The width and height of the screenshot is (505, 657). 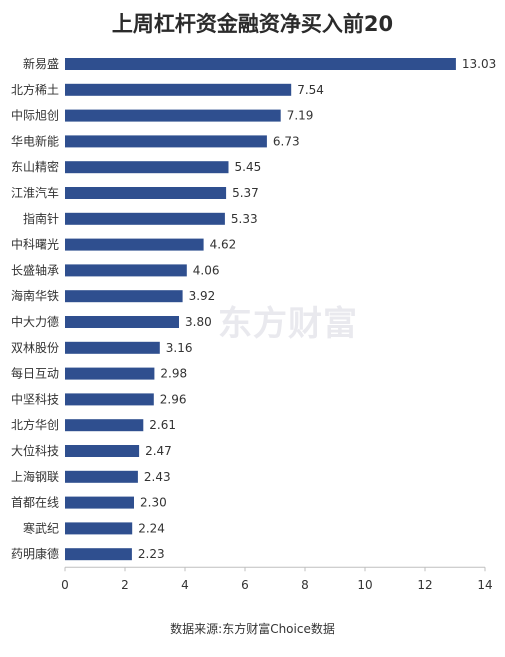 I want to click on category-label: 寒武纪, so click(x=41, y=527).